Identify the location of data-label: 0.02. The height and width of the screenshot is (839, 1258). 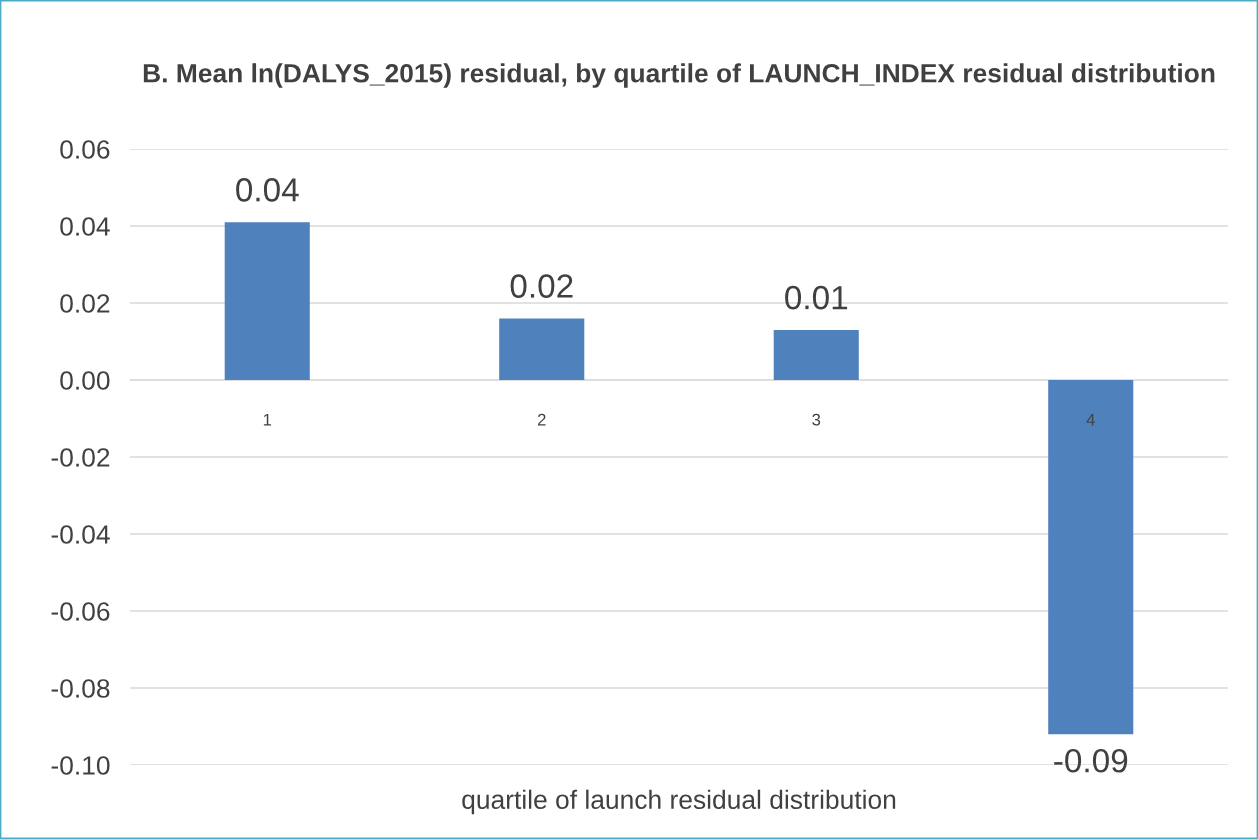
(541, 286).